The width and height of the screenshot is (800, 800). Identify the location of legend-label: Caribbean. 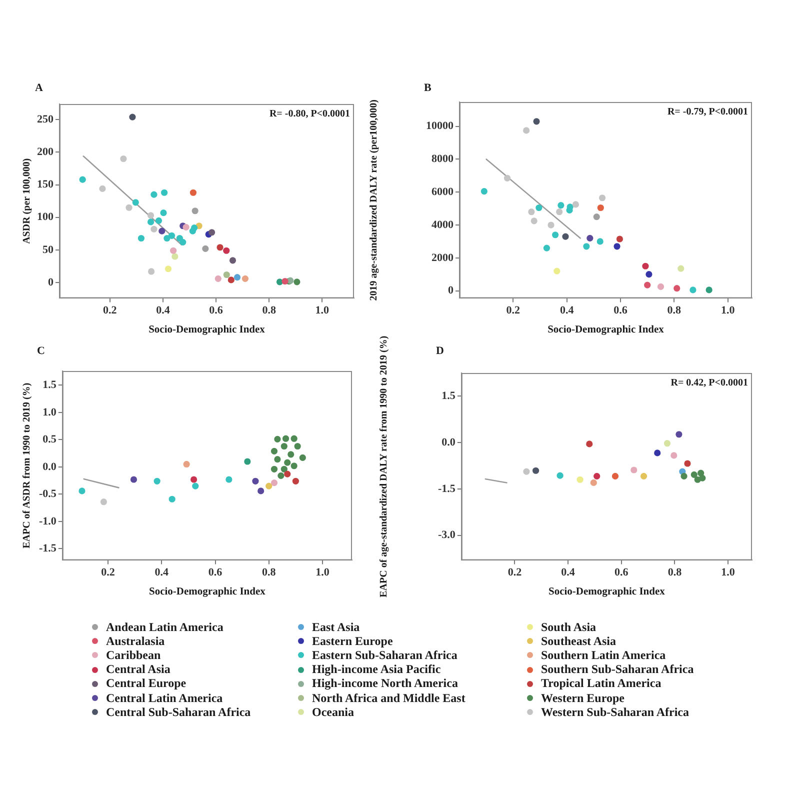
(133, 655).